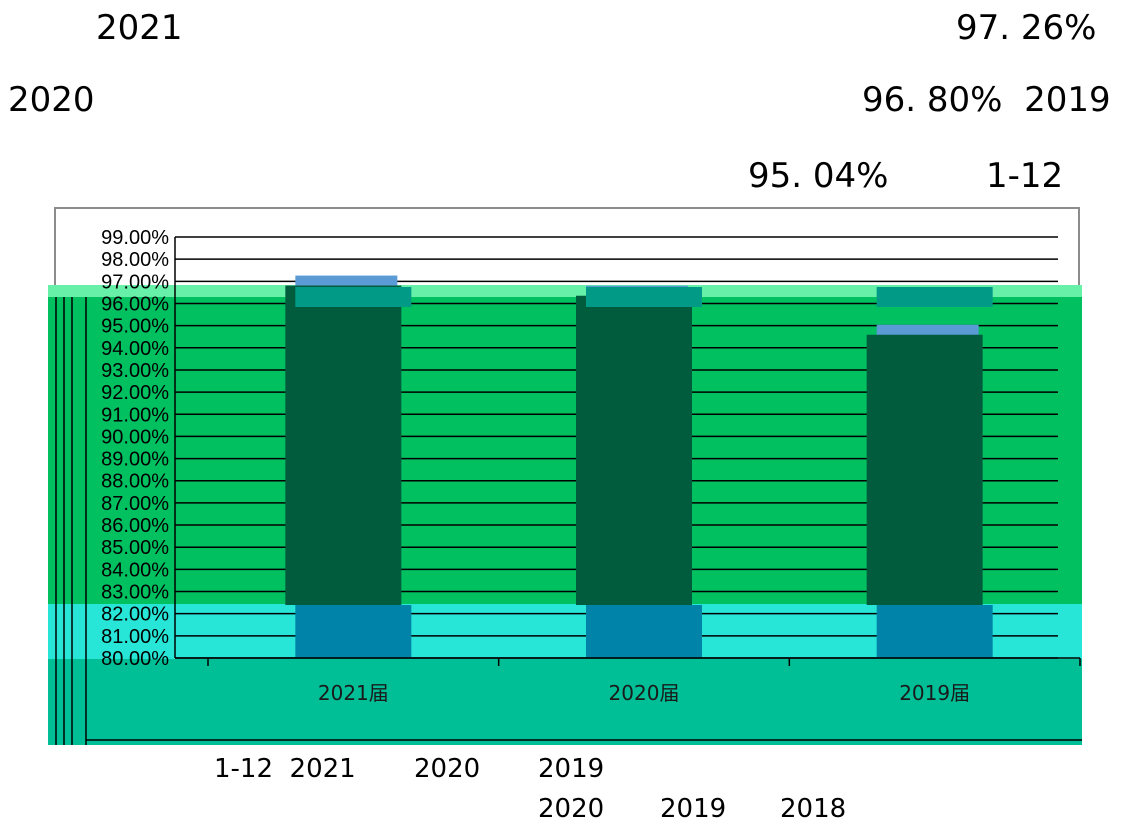 The image size is (1132, 825). What do you see at coordinates (135, 615) in the screenshot?
I see `y-tick-label: 82.00%` at bounding box center [135, 615].